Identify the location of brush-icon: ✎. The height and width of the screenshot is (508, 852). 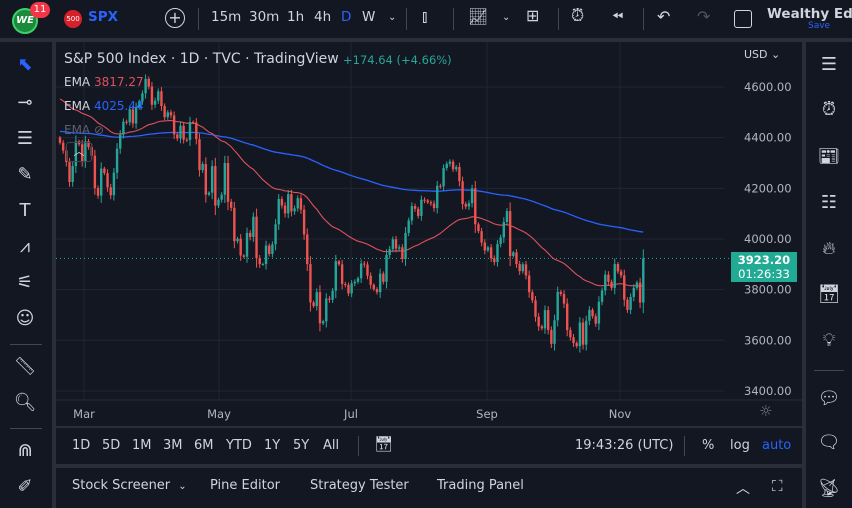
(25, 174).